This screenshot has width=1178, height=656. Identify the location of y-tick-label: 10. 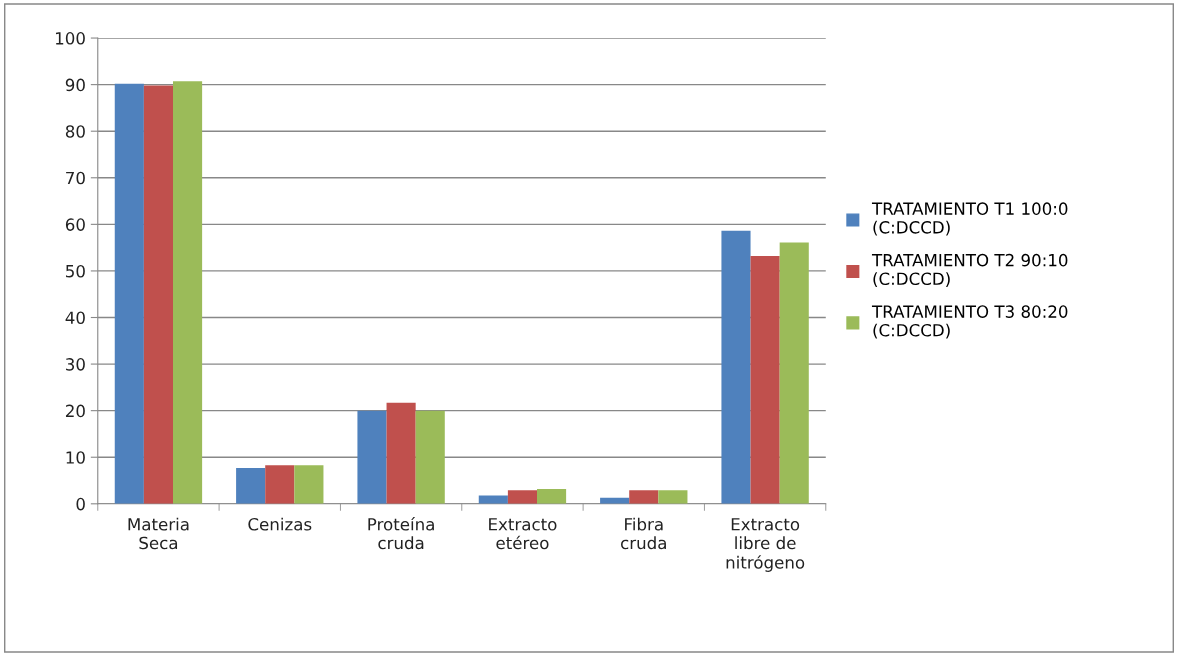
(75, 457).